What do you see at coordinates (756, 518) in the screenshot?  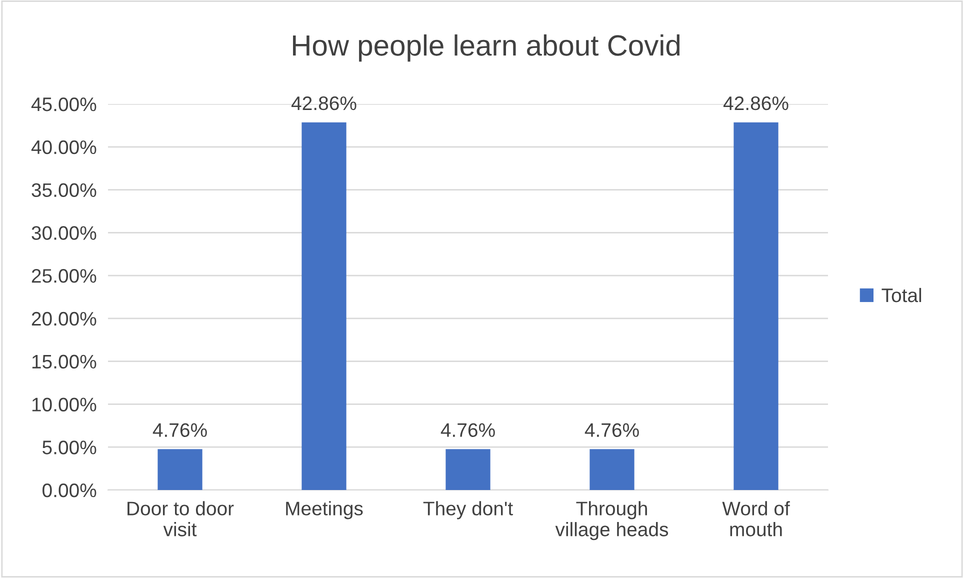 I see `x-tick-label: Word of mouth` at bounding box center [756, 518].